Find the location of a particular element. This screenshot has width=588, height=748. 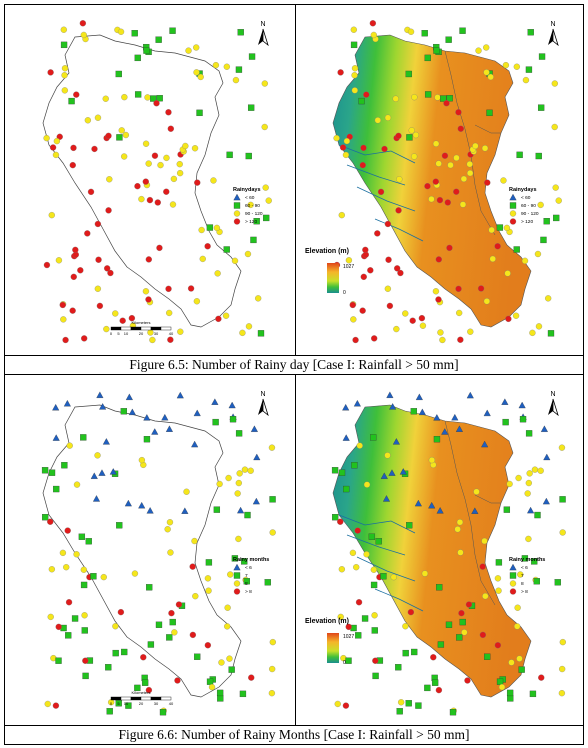

elevation-min: 0 is located at coordinates (344, 663).